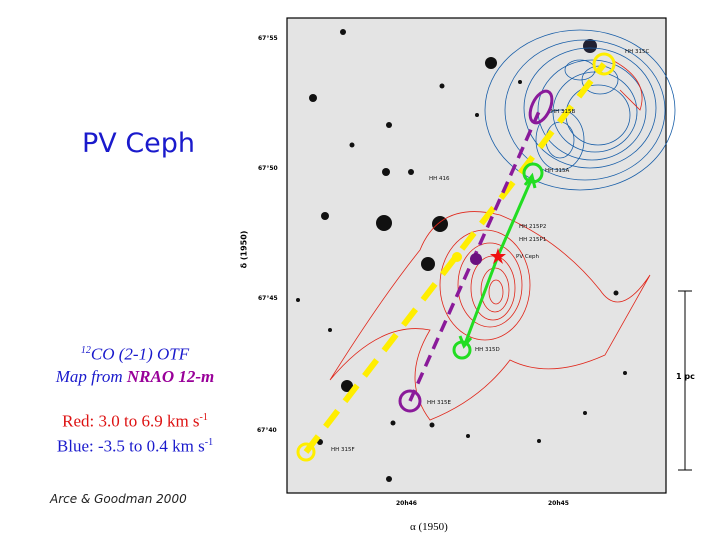 The height and width of the screenshot is (539, 719). What do you see at coordinates (439, 179) in the screenshot?
I see `object-label: HH 416` at bounding box center [439, 179].